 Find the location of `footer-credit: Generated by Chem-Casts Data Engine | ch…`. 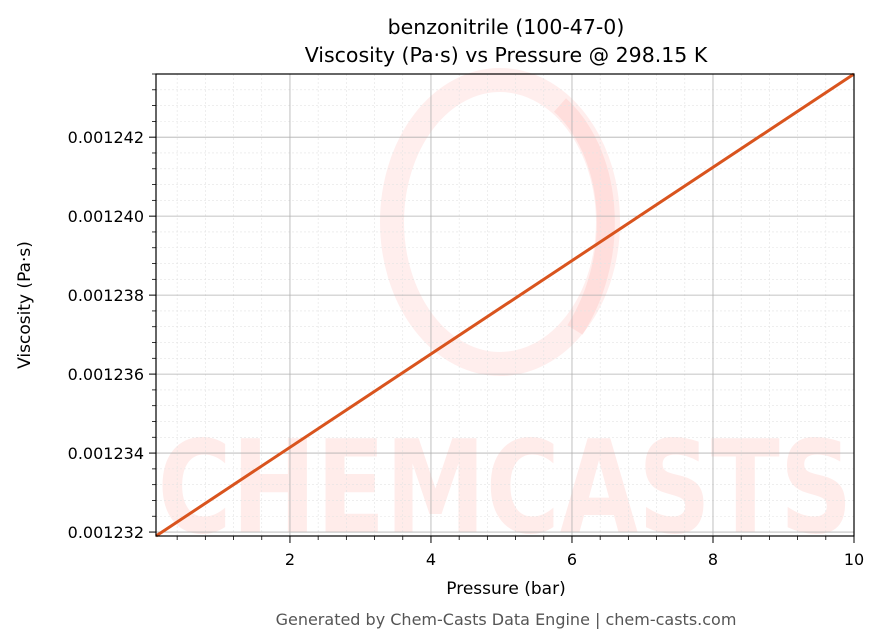

footer-credit: Generated by Chem-Casts Data Engine | ch… is located at coordinates (506, 619).